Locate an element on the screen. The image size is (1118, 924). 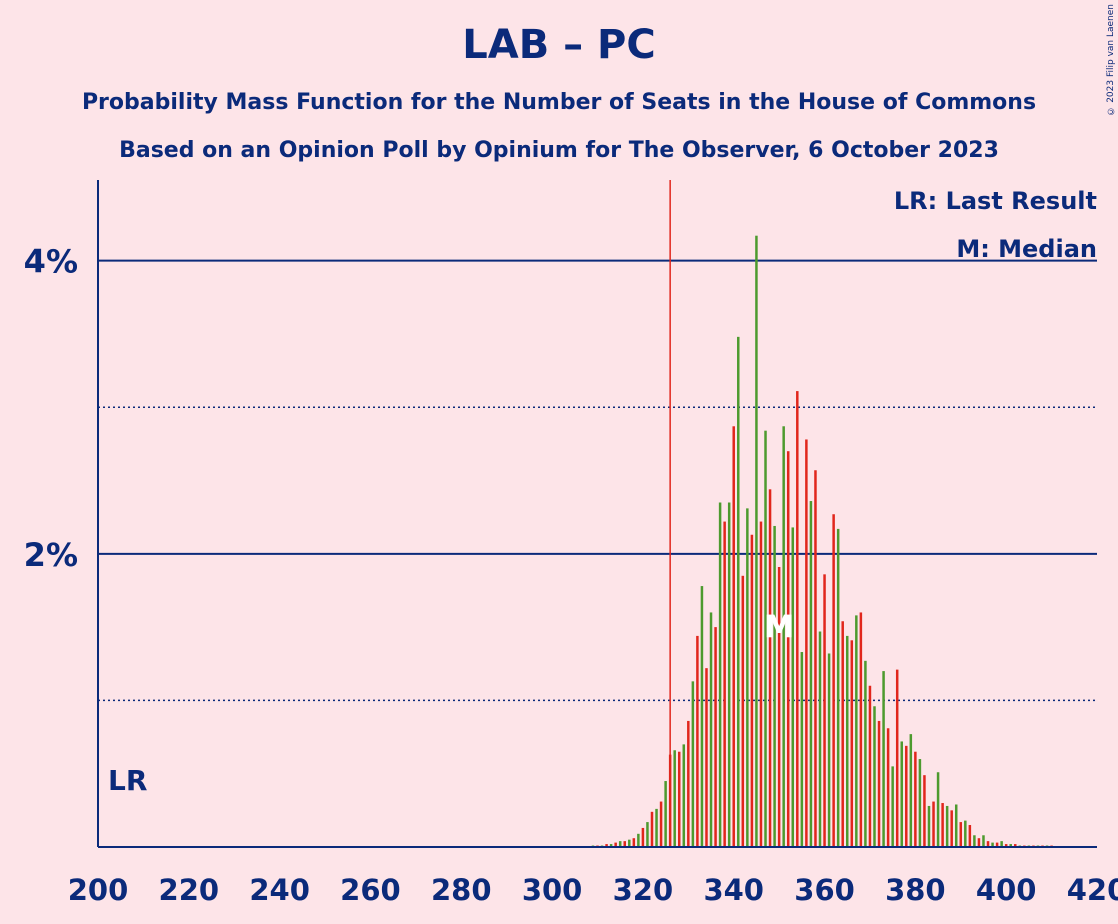
x-tick-label: 400 is located at coordinates (1006, 890).